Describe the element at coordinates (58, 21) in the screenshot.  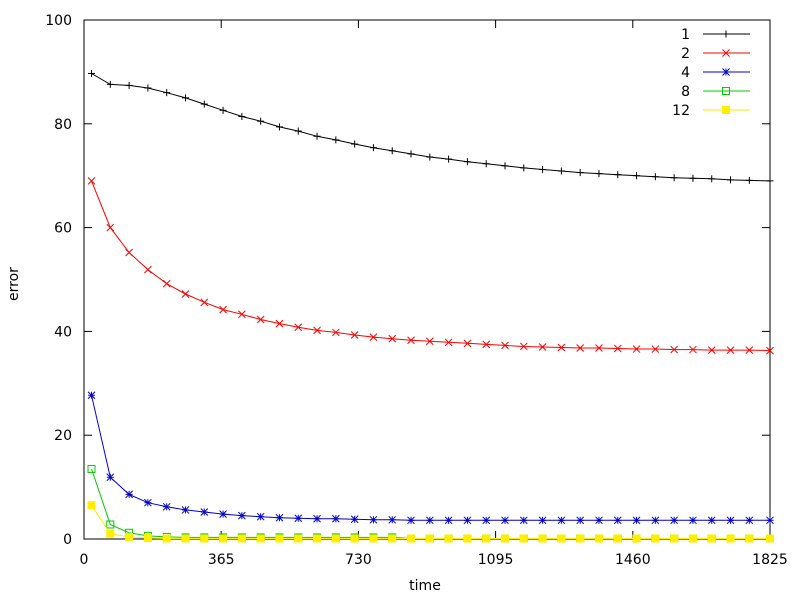
I see `y-tick-label: 100` at that location.